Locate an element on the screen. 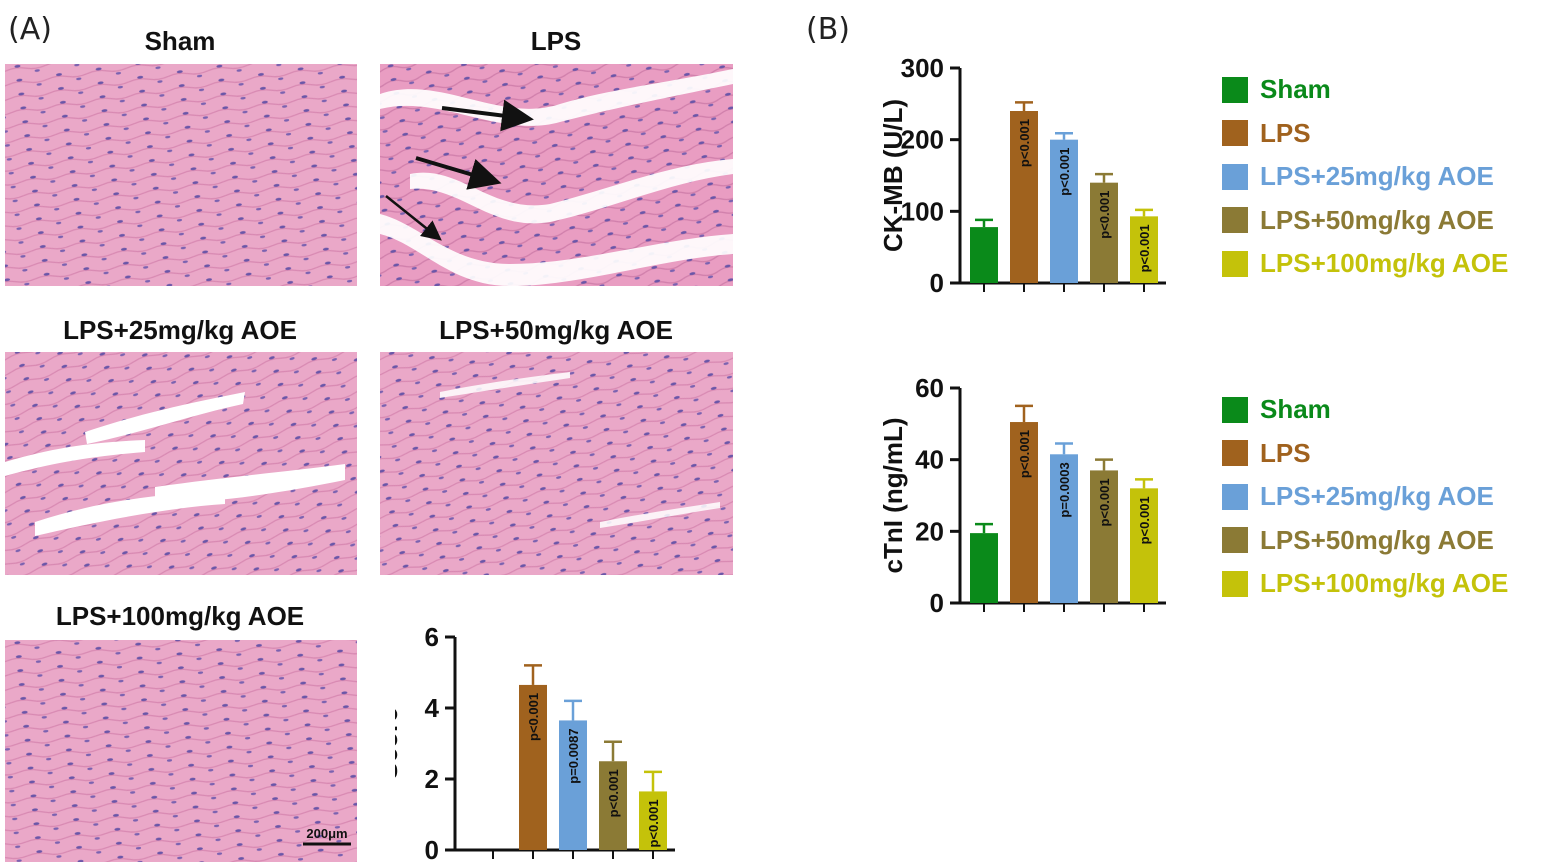 This screenshot has width=1546, height=868. image-title-lps-25: LPS+25mg/kg AOE is located at coordinates (180, 330).